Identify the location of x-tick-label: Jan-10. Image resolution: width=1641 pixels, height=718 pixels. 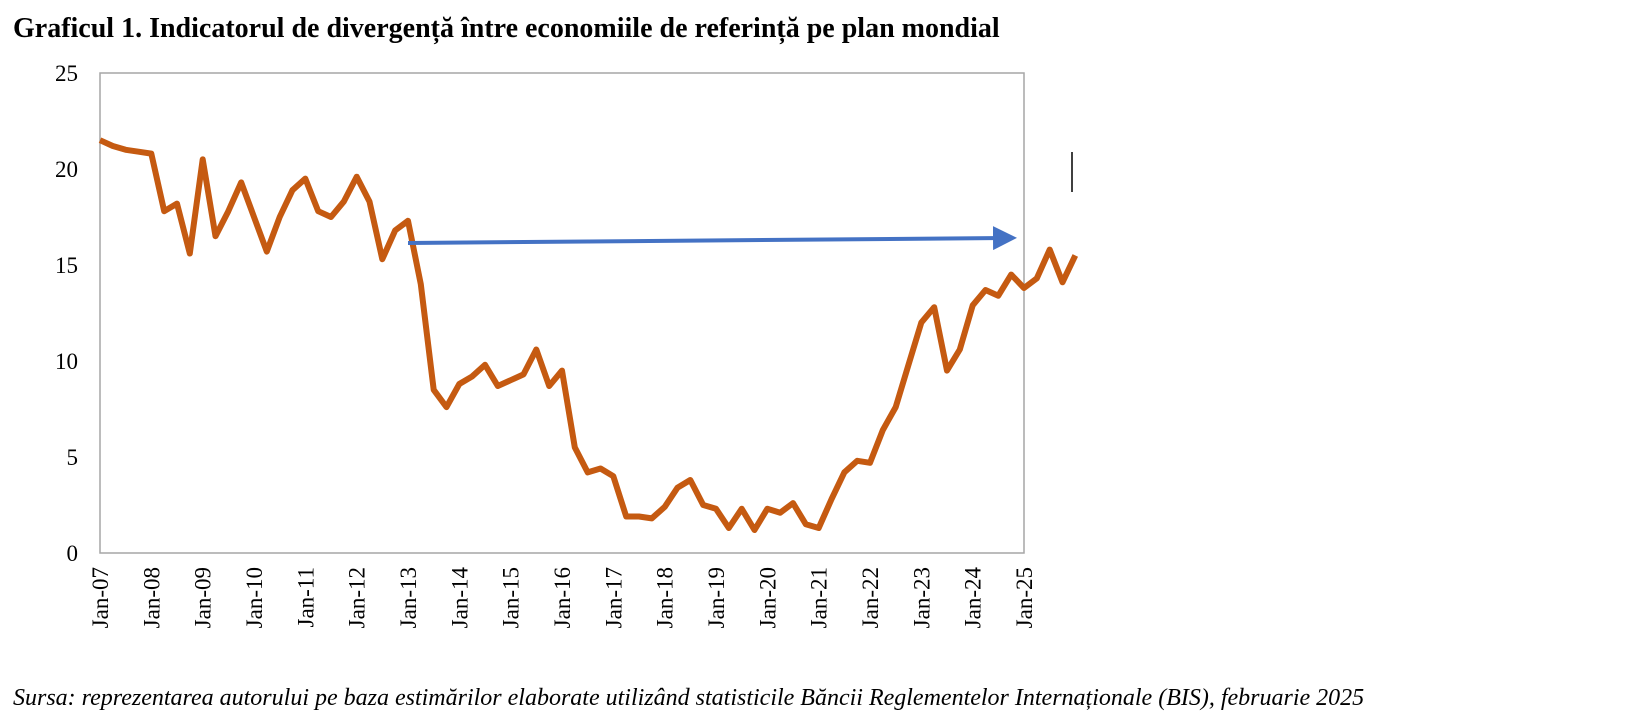
(254, 597).